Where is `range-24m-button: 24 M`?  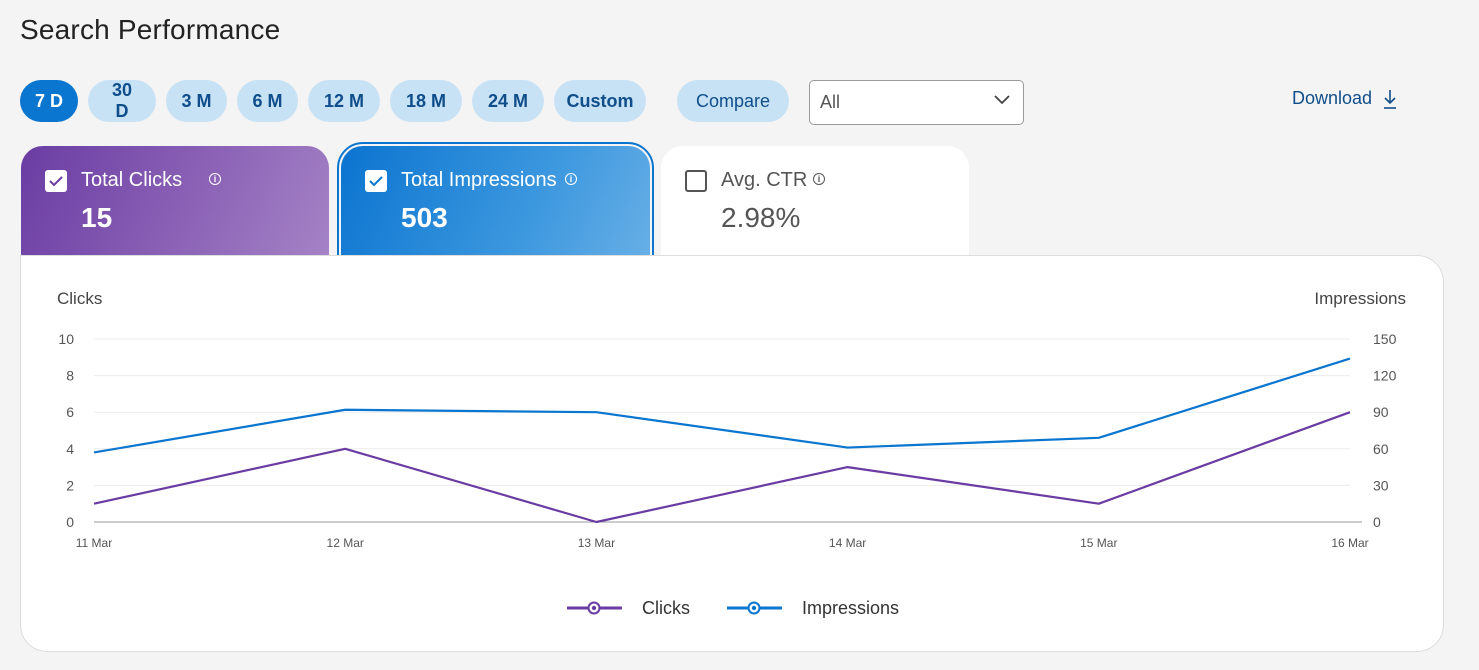 range-24m-button: 24 M is located at coordinates (508, 101).